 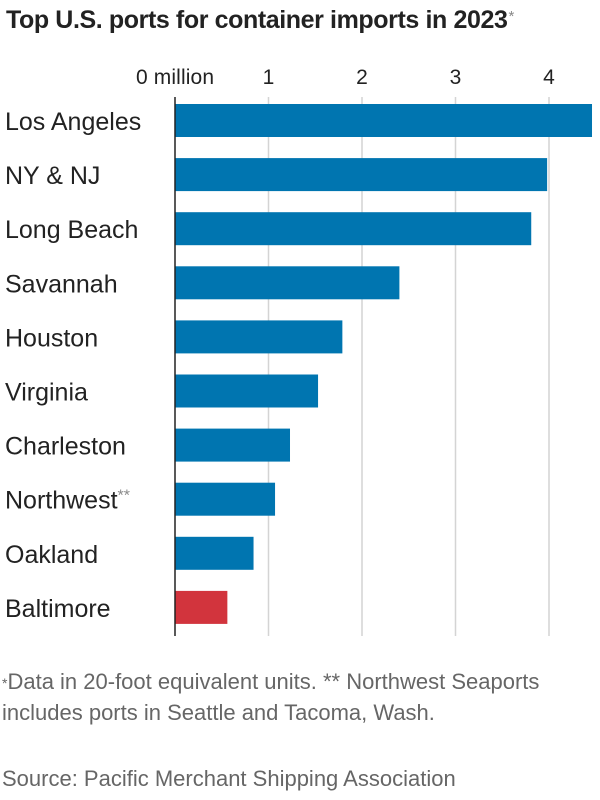 I want to click on category-label-savannah: Savannah, so click(x=61, y=284).